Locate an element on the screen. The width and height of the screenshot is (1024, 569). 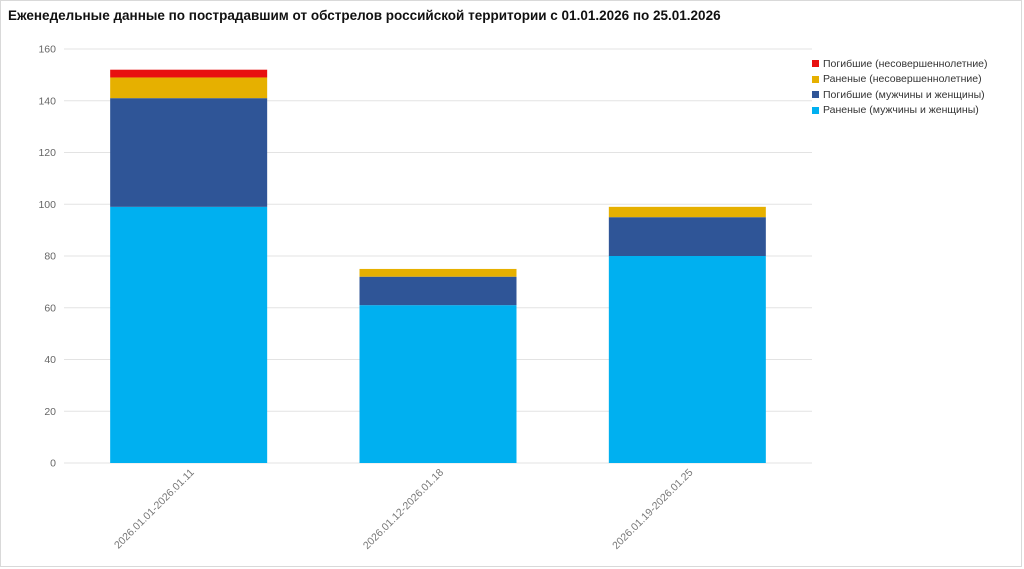
y-tick-label: 80 is located at coordinates (50, 257).